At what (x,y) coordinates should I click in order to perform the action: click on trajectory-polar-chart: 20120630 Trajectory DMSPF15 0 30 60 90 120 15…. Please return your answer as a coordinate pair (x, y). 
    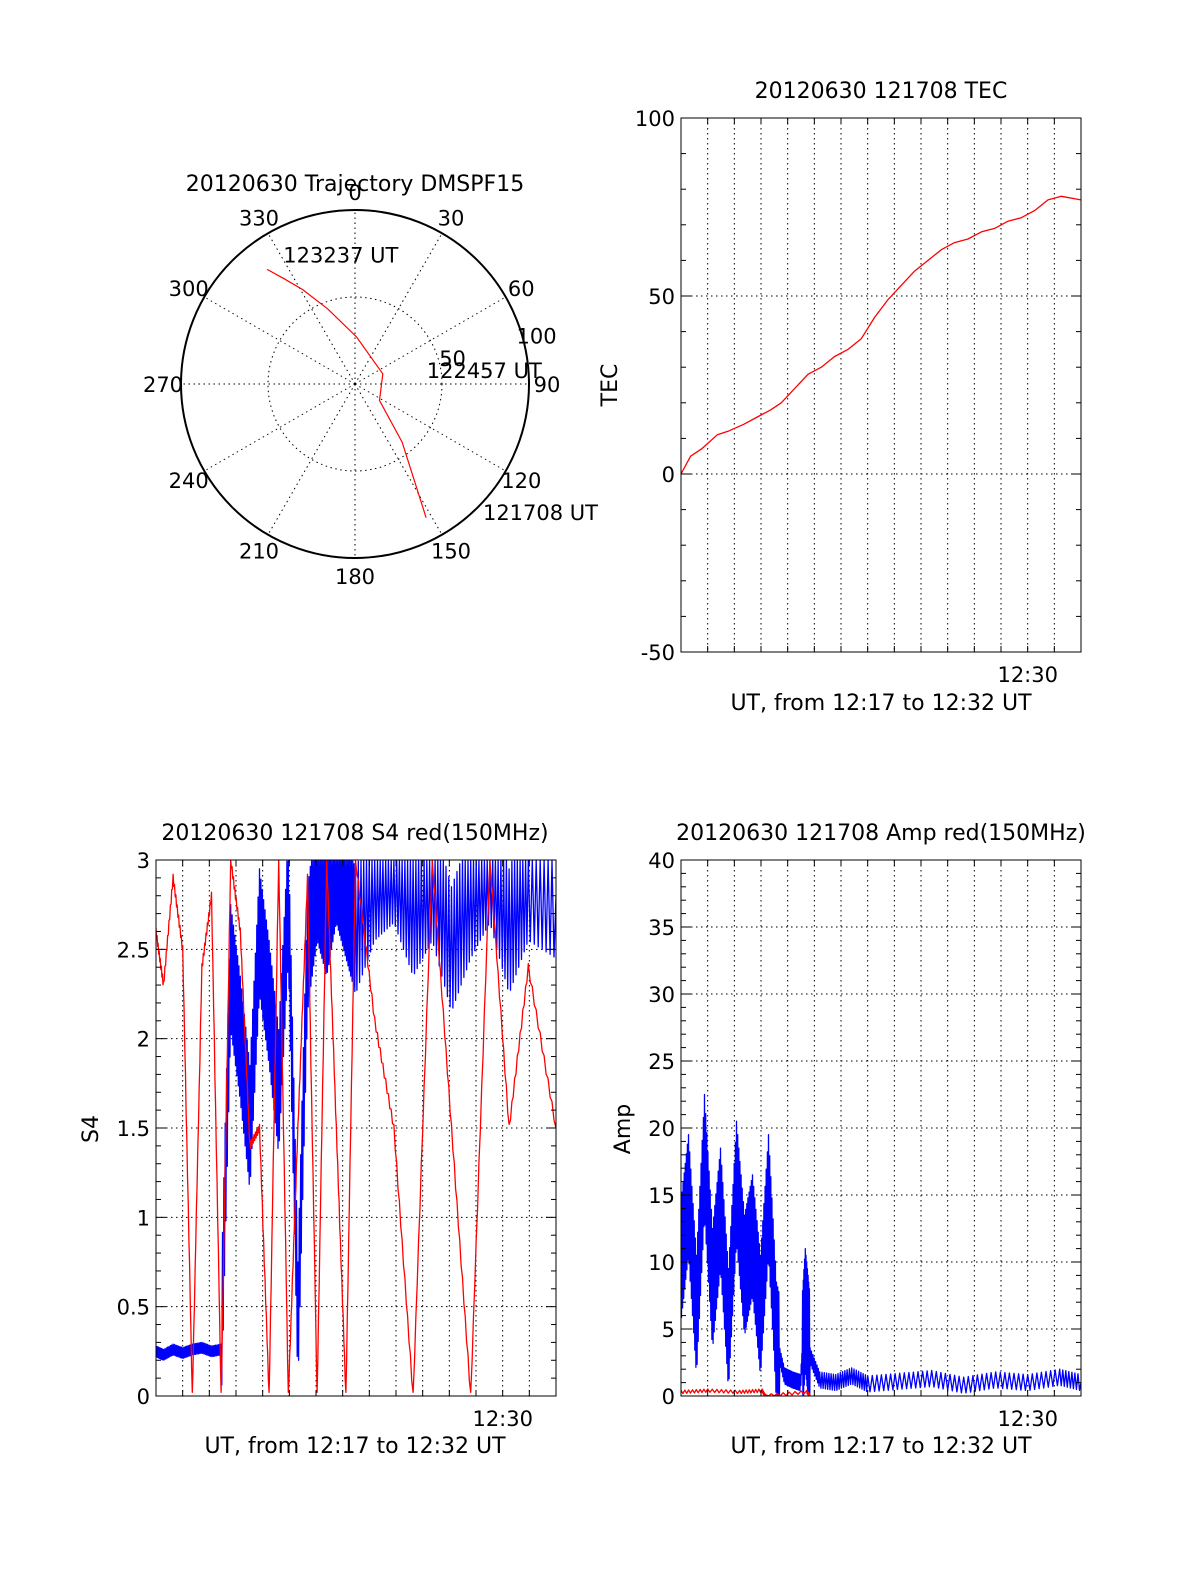
    Looking at the image, I should click on (370, 380).